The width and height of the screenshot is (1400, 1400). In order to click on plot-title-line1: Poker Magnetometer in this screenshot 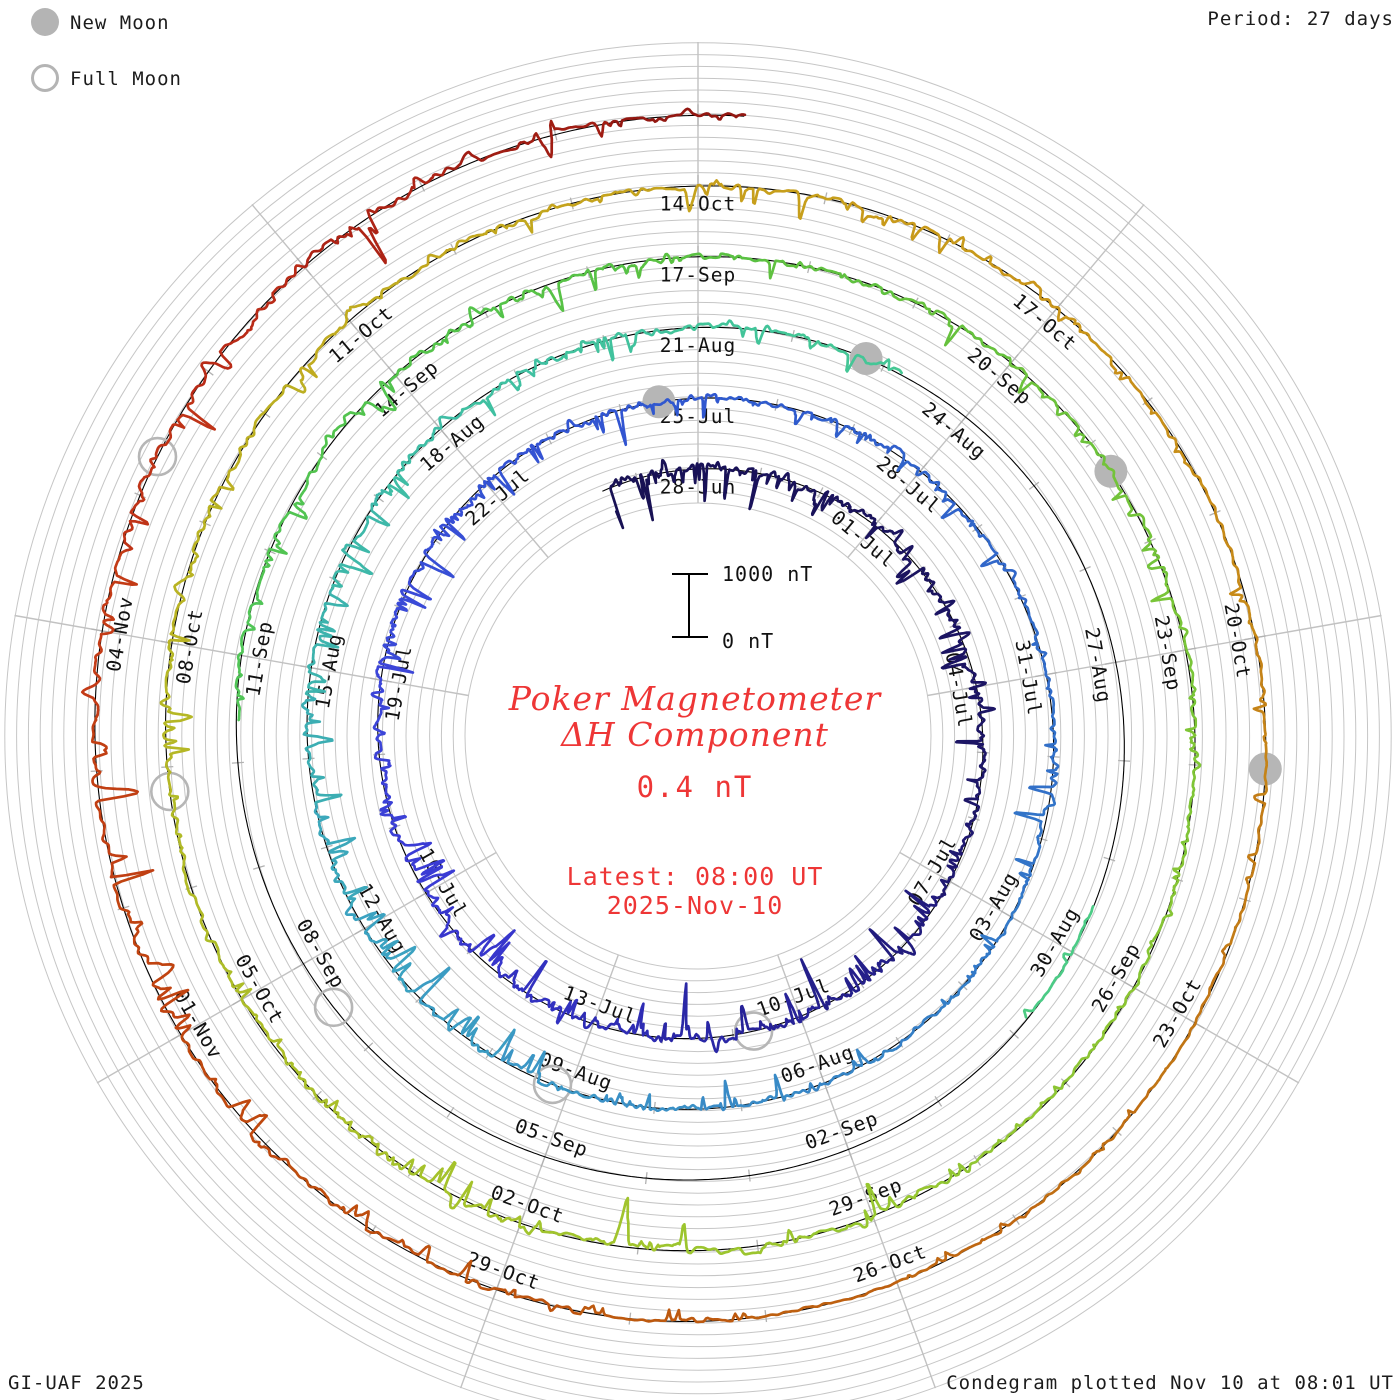, I will do `click(695, 698)`.